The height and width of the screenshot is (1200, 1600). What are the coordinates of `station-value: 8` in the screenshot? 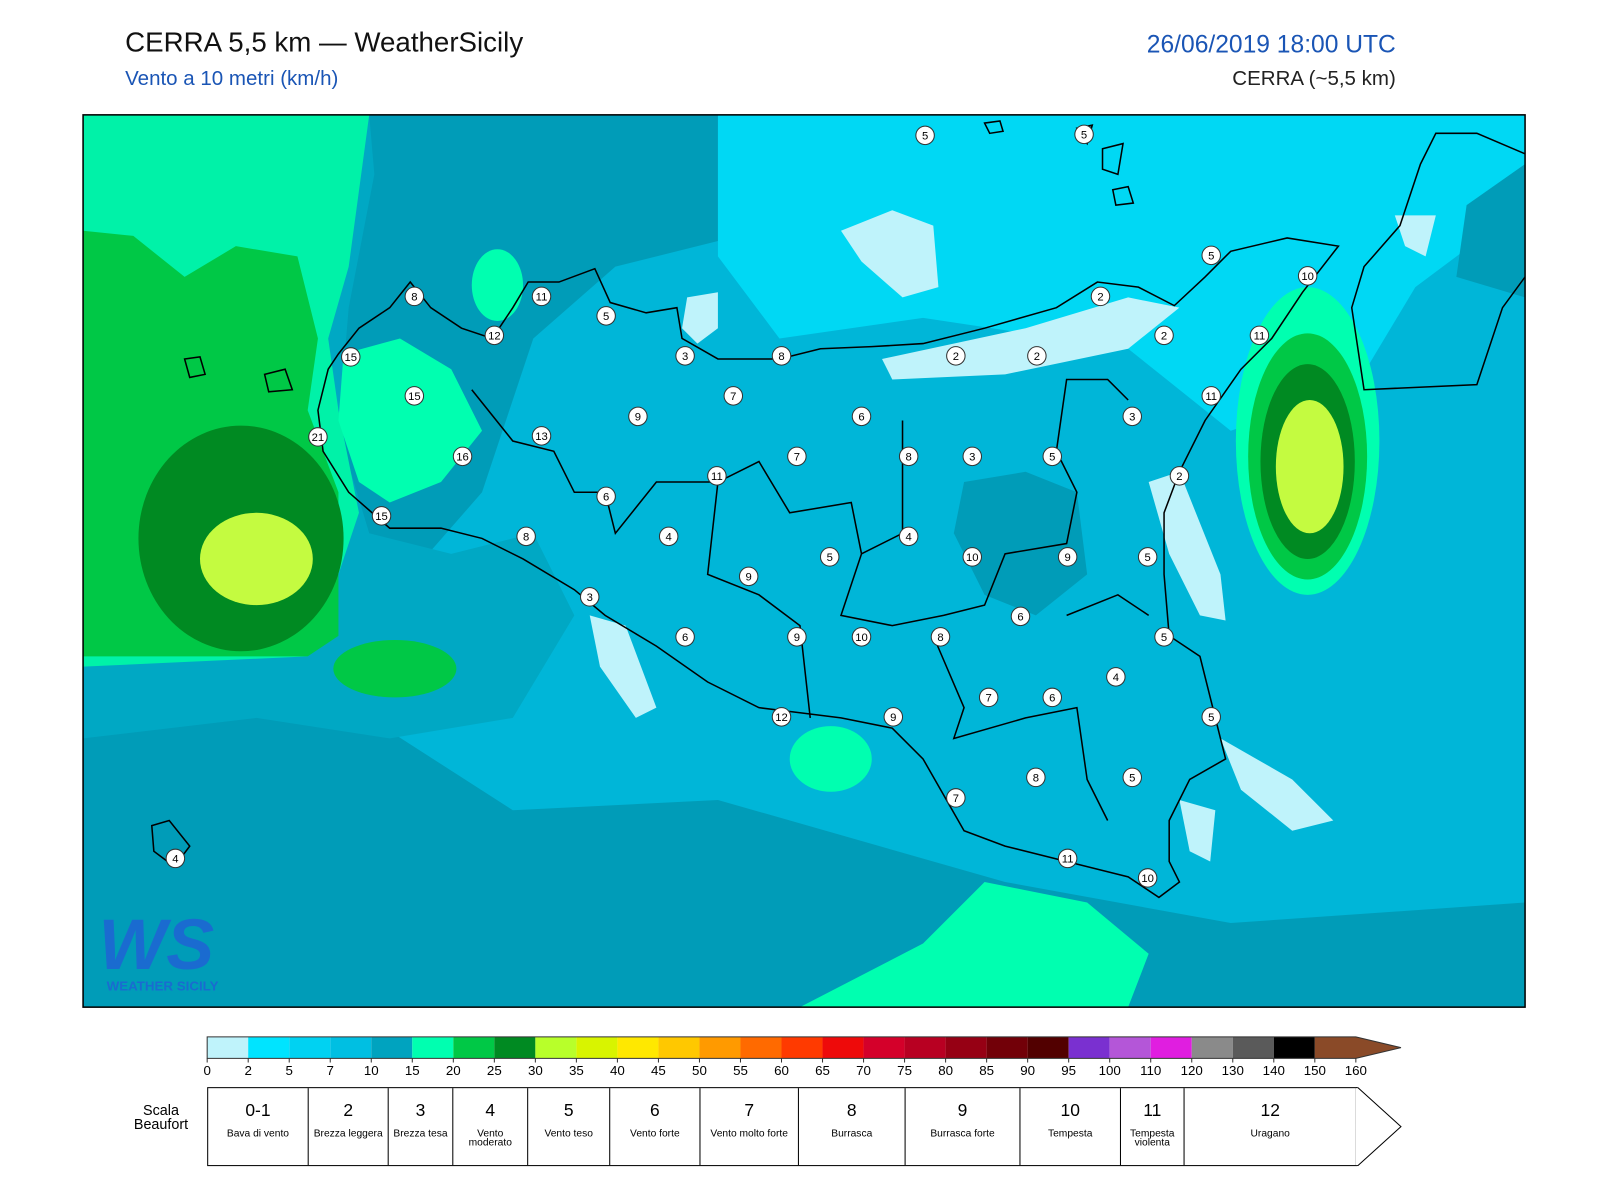 It's located at (526, 537).